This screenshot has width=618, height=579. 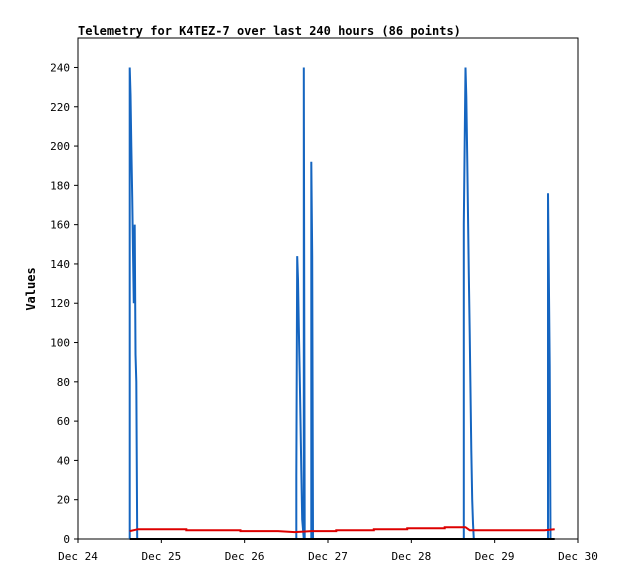 What do you see at coordinates (63, 382) in the screenshot?
I see `y-tick-label: 80` at bounding box center [63, 382].